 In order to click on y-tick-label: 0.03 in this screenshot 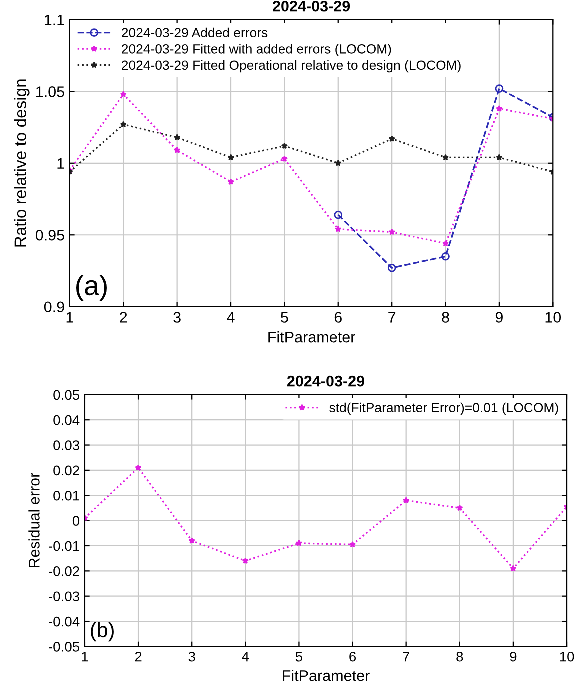, I will do `click(67, 445)`.